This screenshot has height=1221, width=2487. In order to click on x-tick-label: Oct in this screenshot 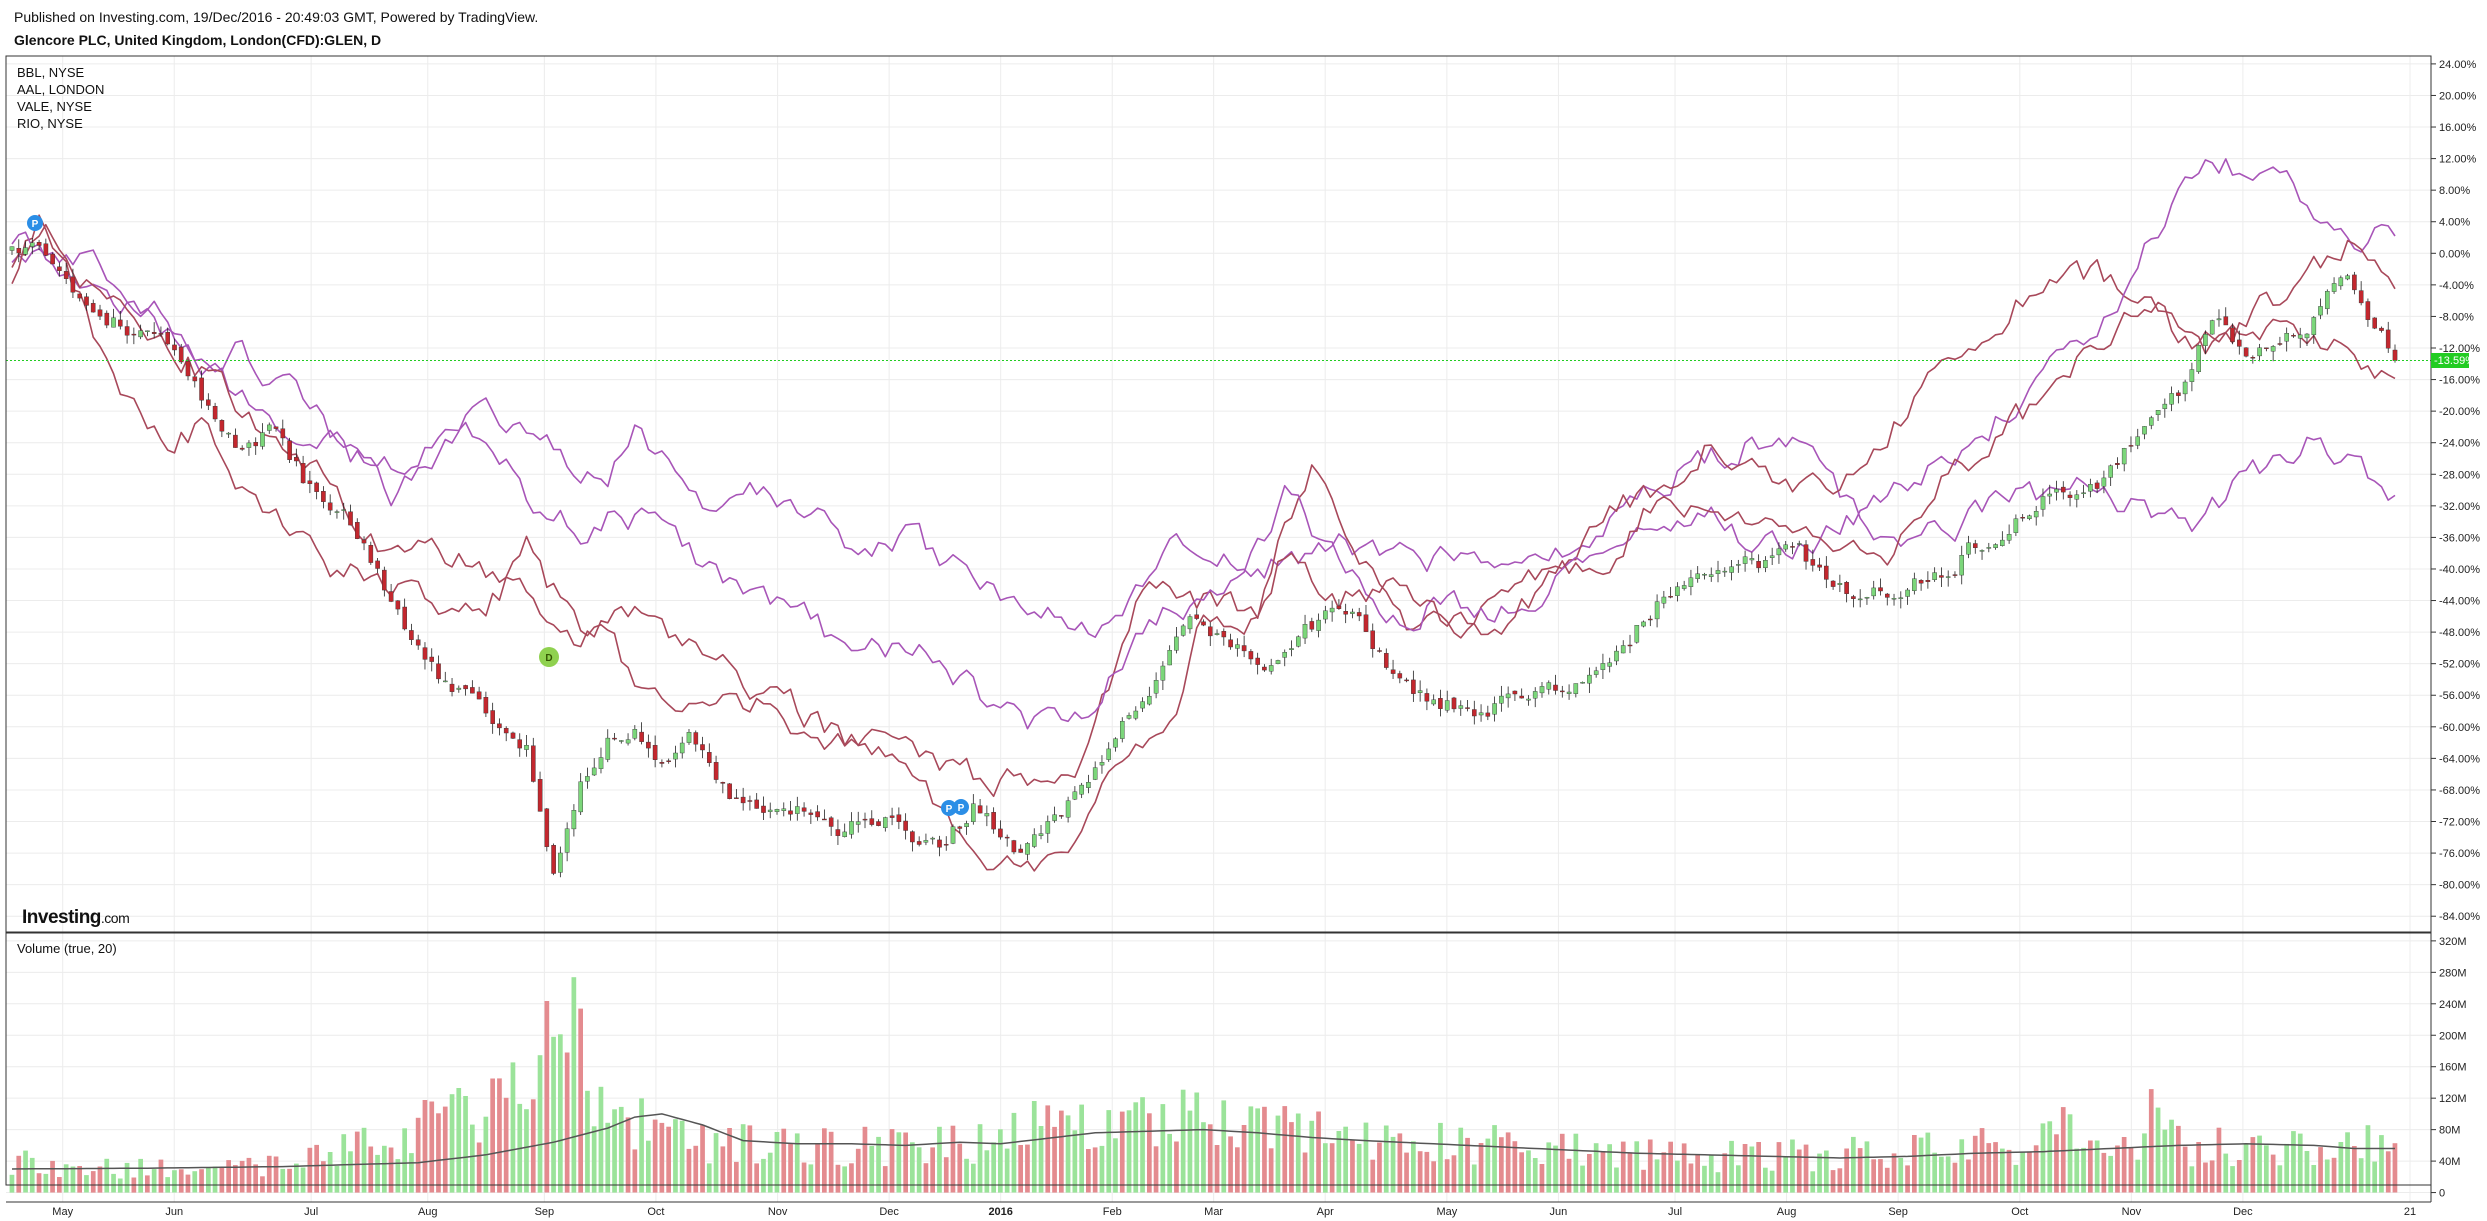, I will do `click(655, 1212)`.